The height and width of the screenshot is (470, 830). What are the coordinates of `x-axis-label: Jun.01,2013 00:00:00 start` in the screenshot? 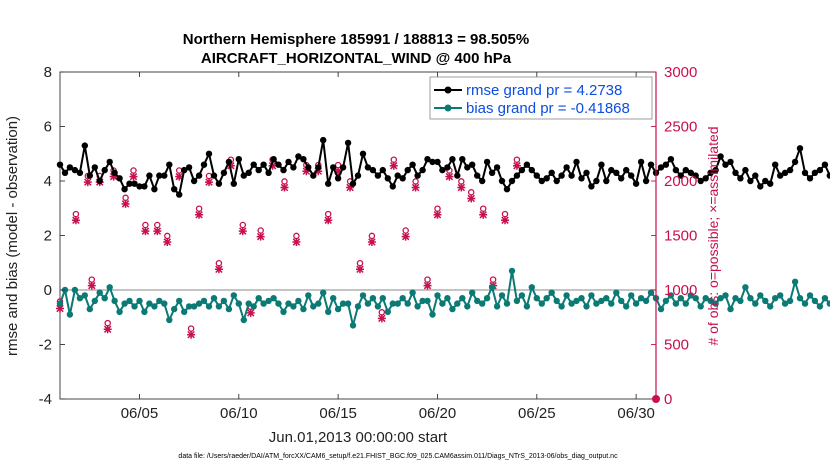 It's located at (358, 437).